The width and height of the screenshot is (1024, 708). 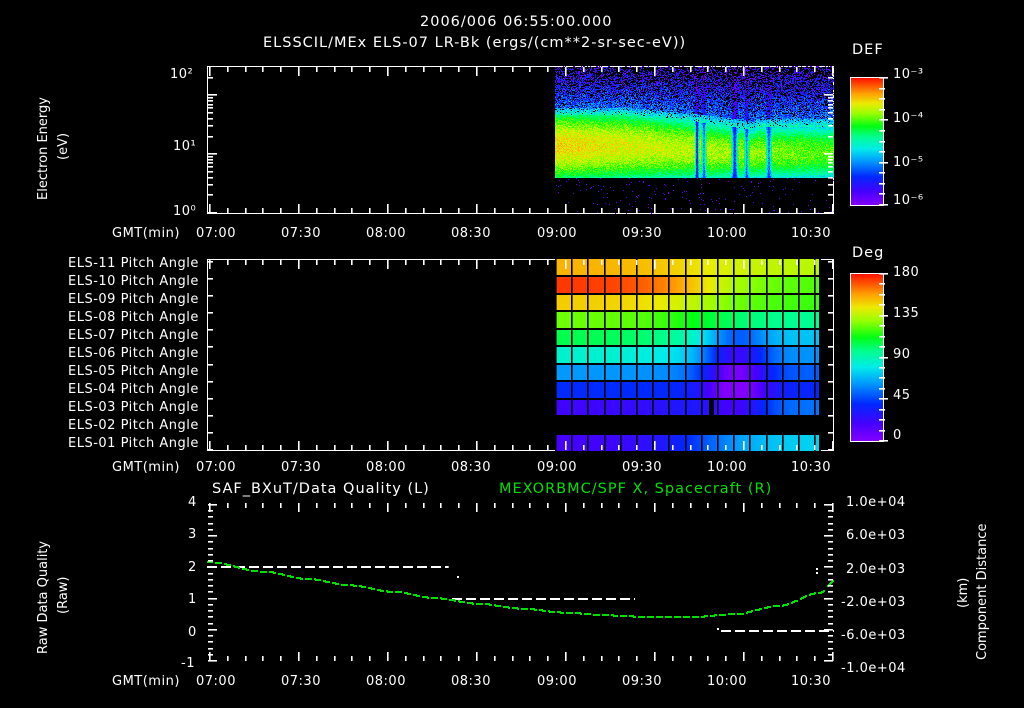 What do you see at coordinates (520, 140) in the screenshot?
I see `spectrogram-tick-overlay` at bounding box center [520, 140].